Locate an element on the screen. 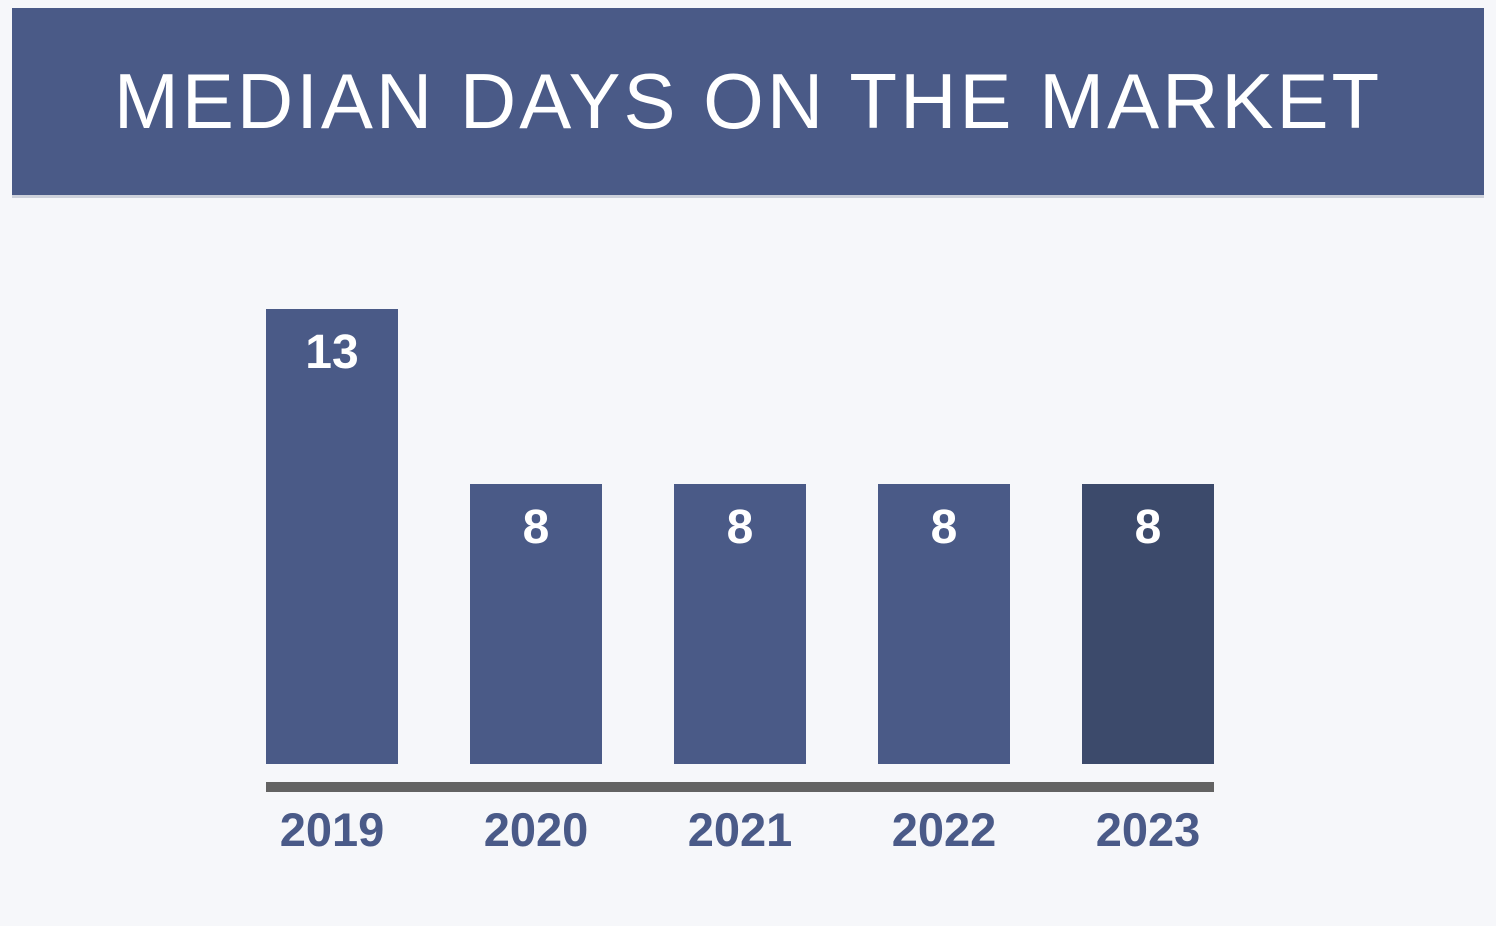  bar-2020: 8 is located at coordinates (536, 624).